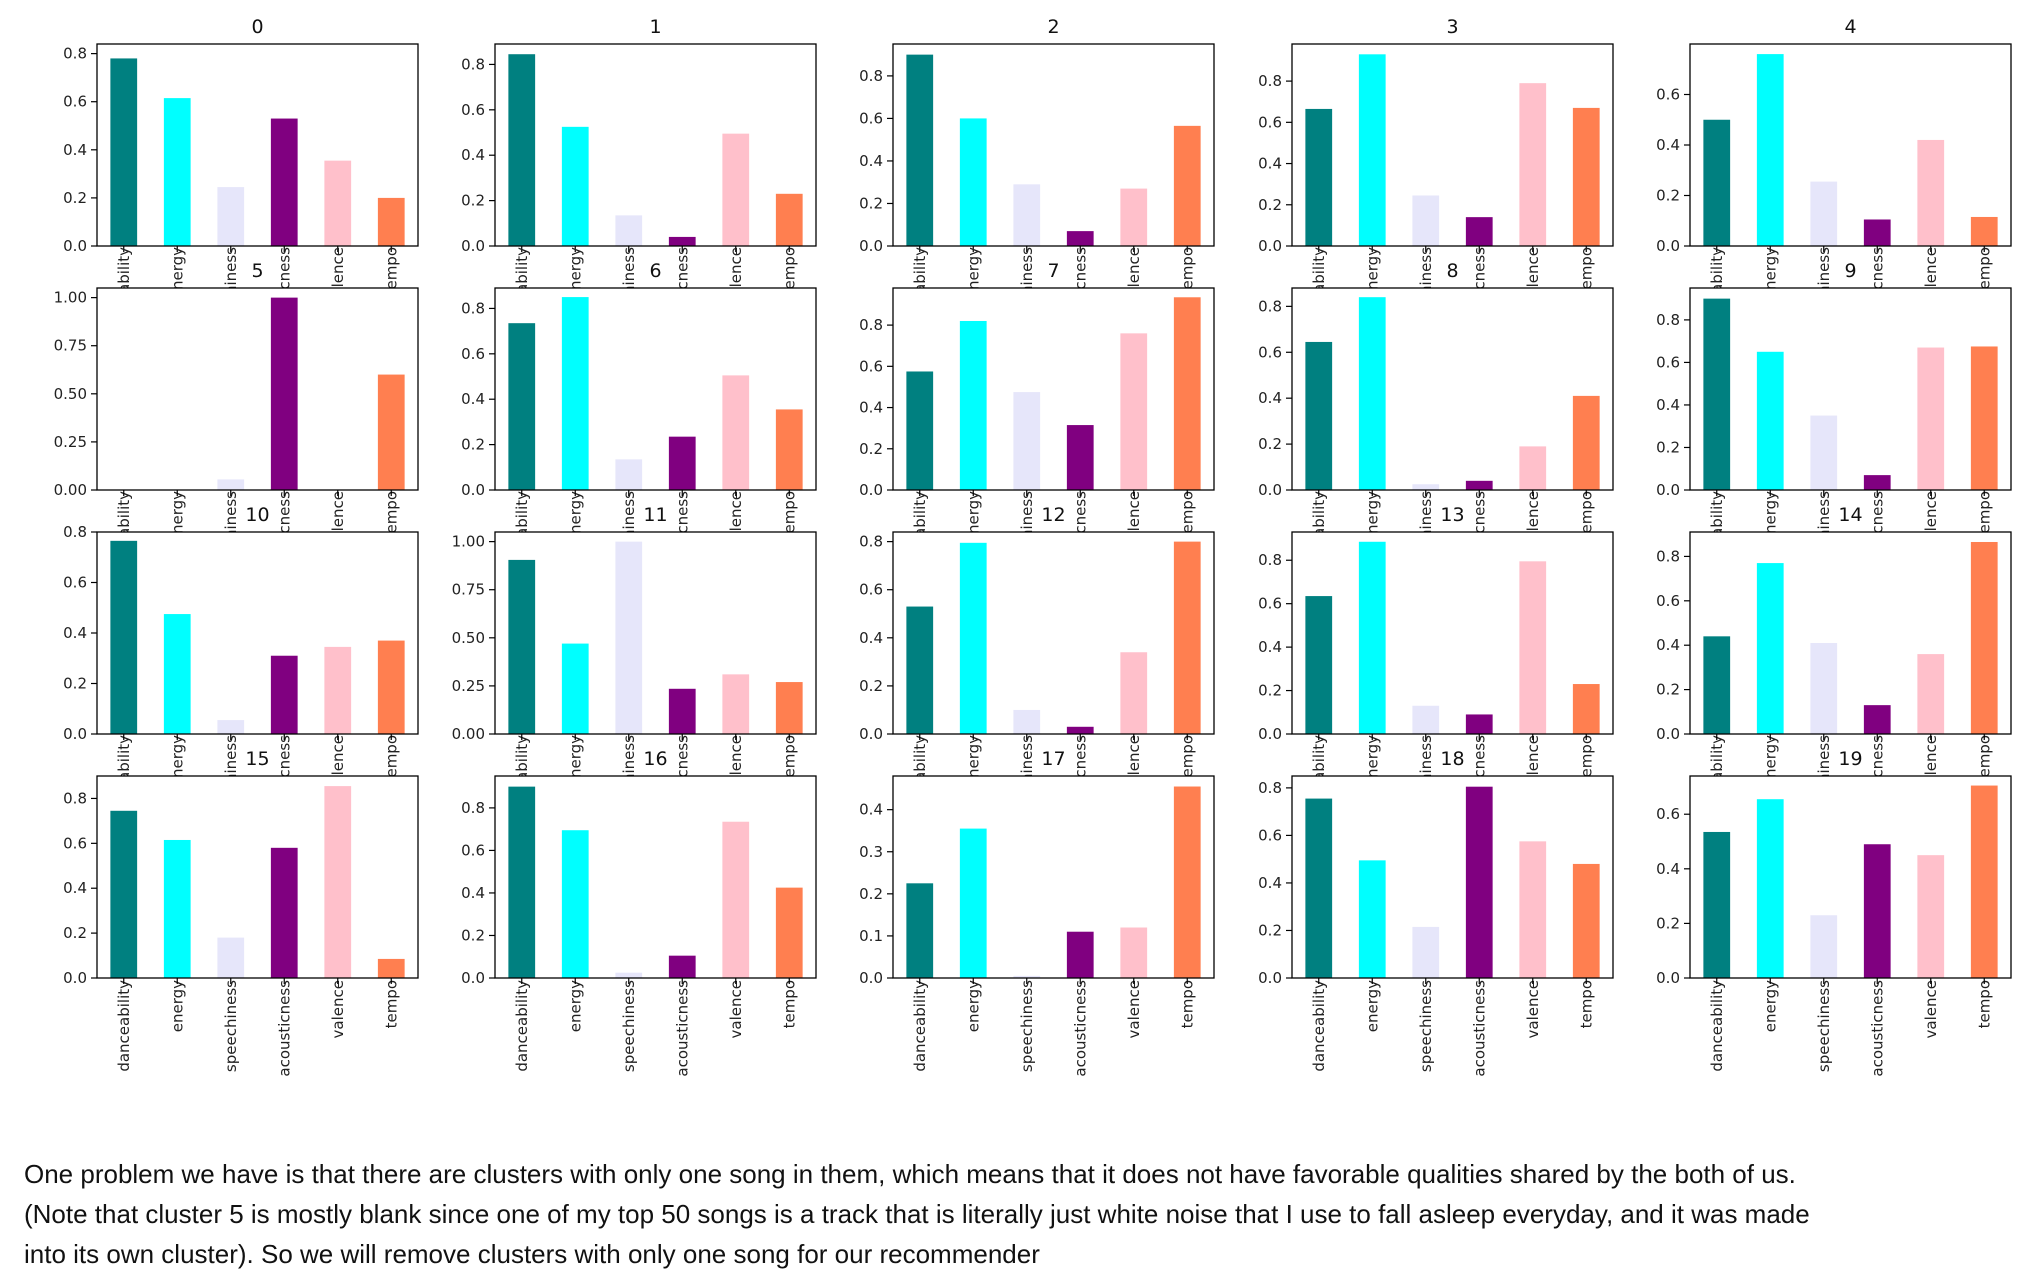 The image size is (2026, 1288). What do you see at coordinates (1850, 271) in the screenshot?
I see `panel-title: 9` at bounding box center [1850, 271].